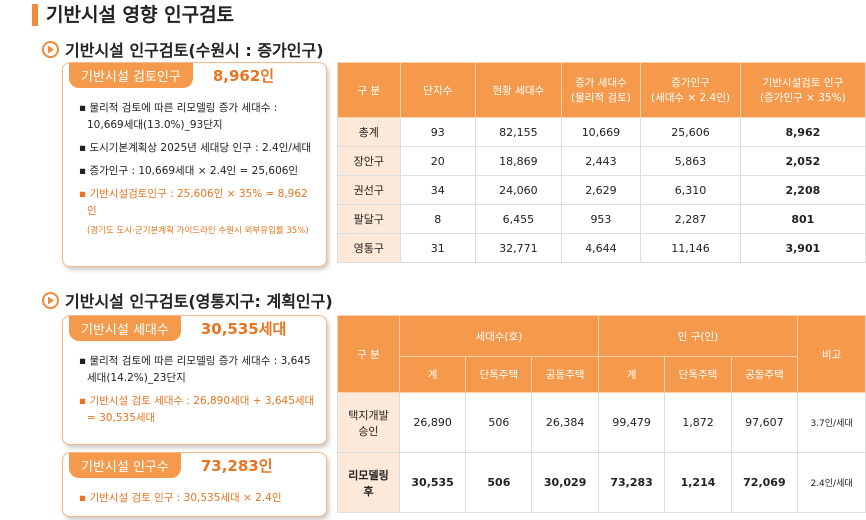 The image size is (866, 520). I want to click on cell: 30,029, so click(565, 482).